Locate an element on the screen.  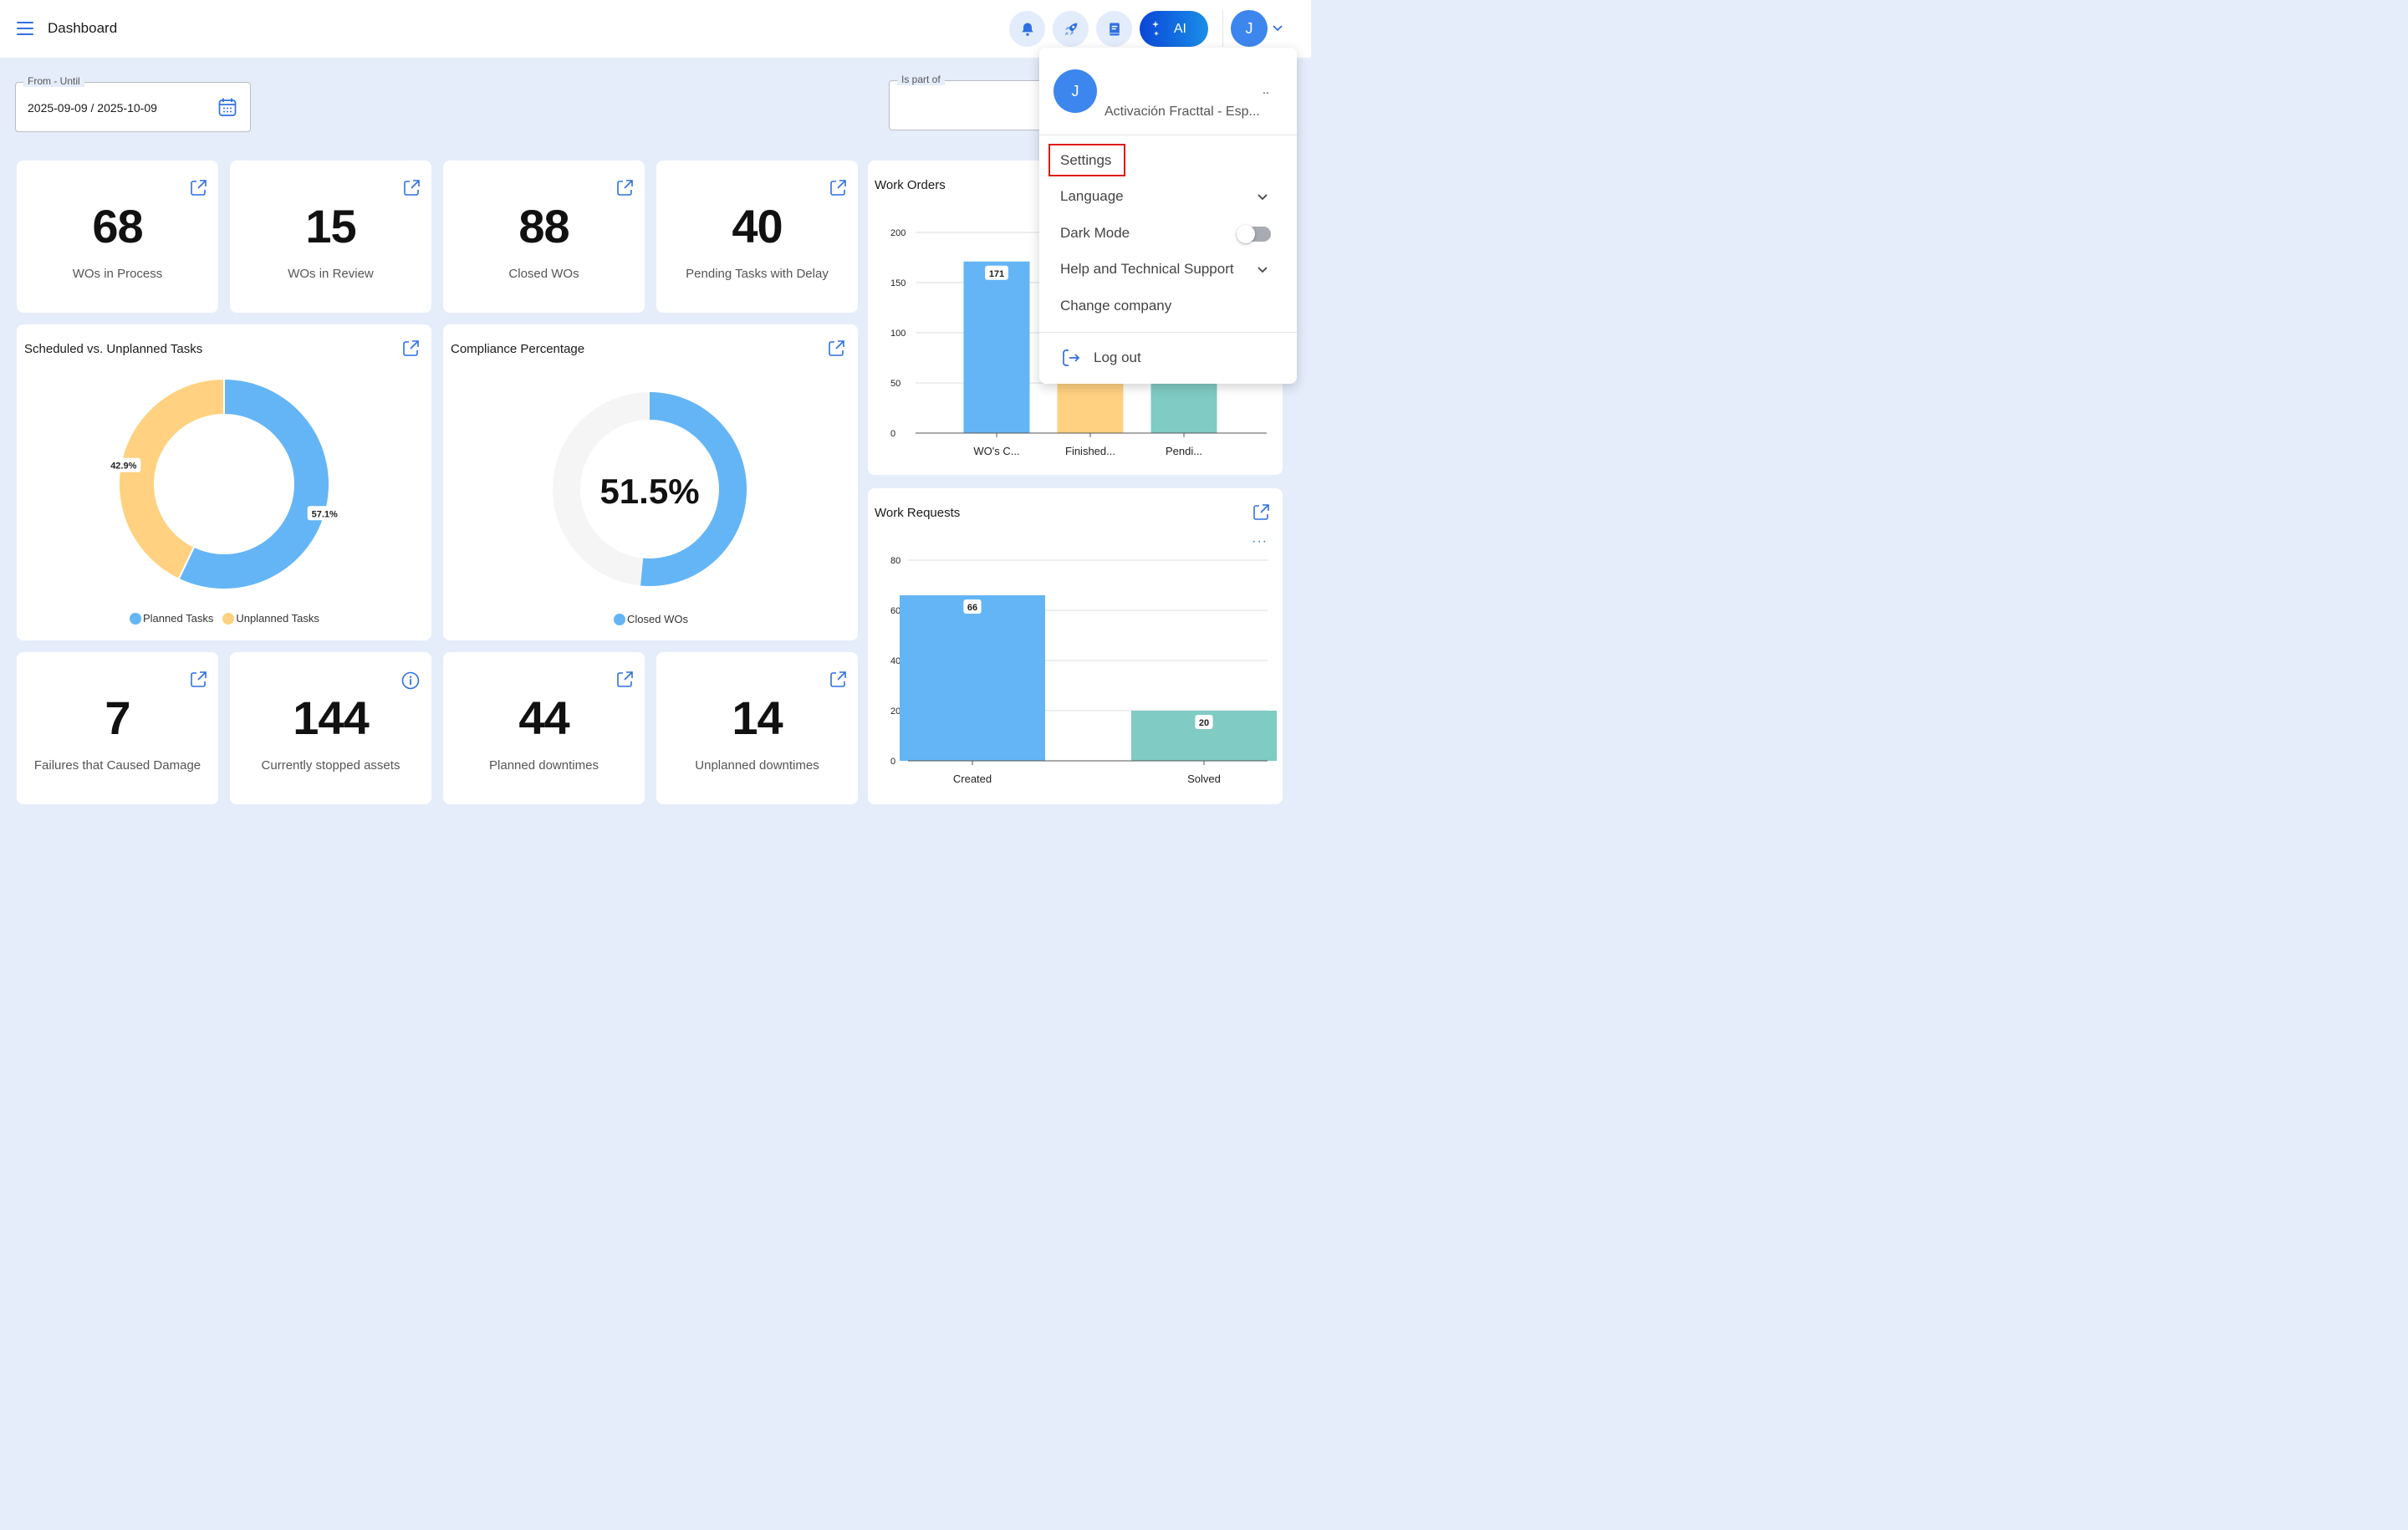
is-part-of-field: Is part of is located at coordinates (972, 102).